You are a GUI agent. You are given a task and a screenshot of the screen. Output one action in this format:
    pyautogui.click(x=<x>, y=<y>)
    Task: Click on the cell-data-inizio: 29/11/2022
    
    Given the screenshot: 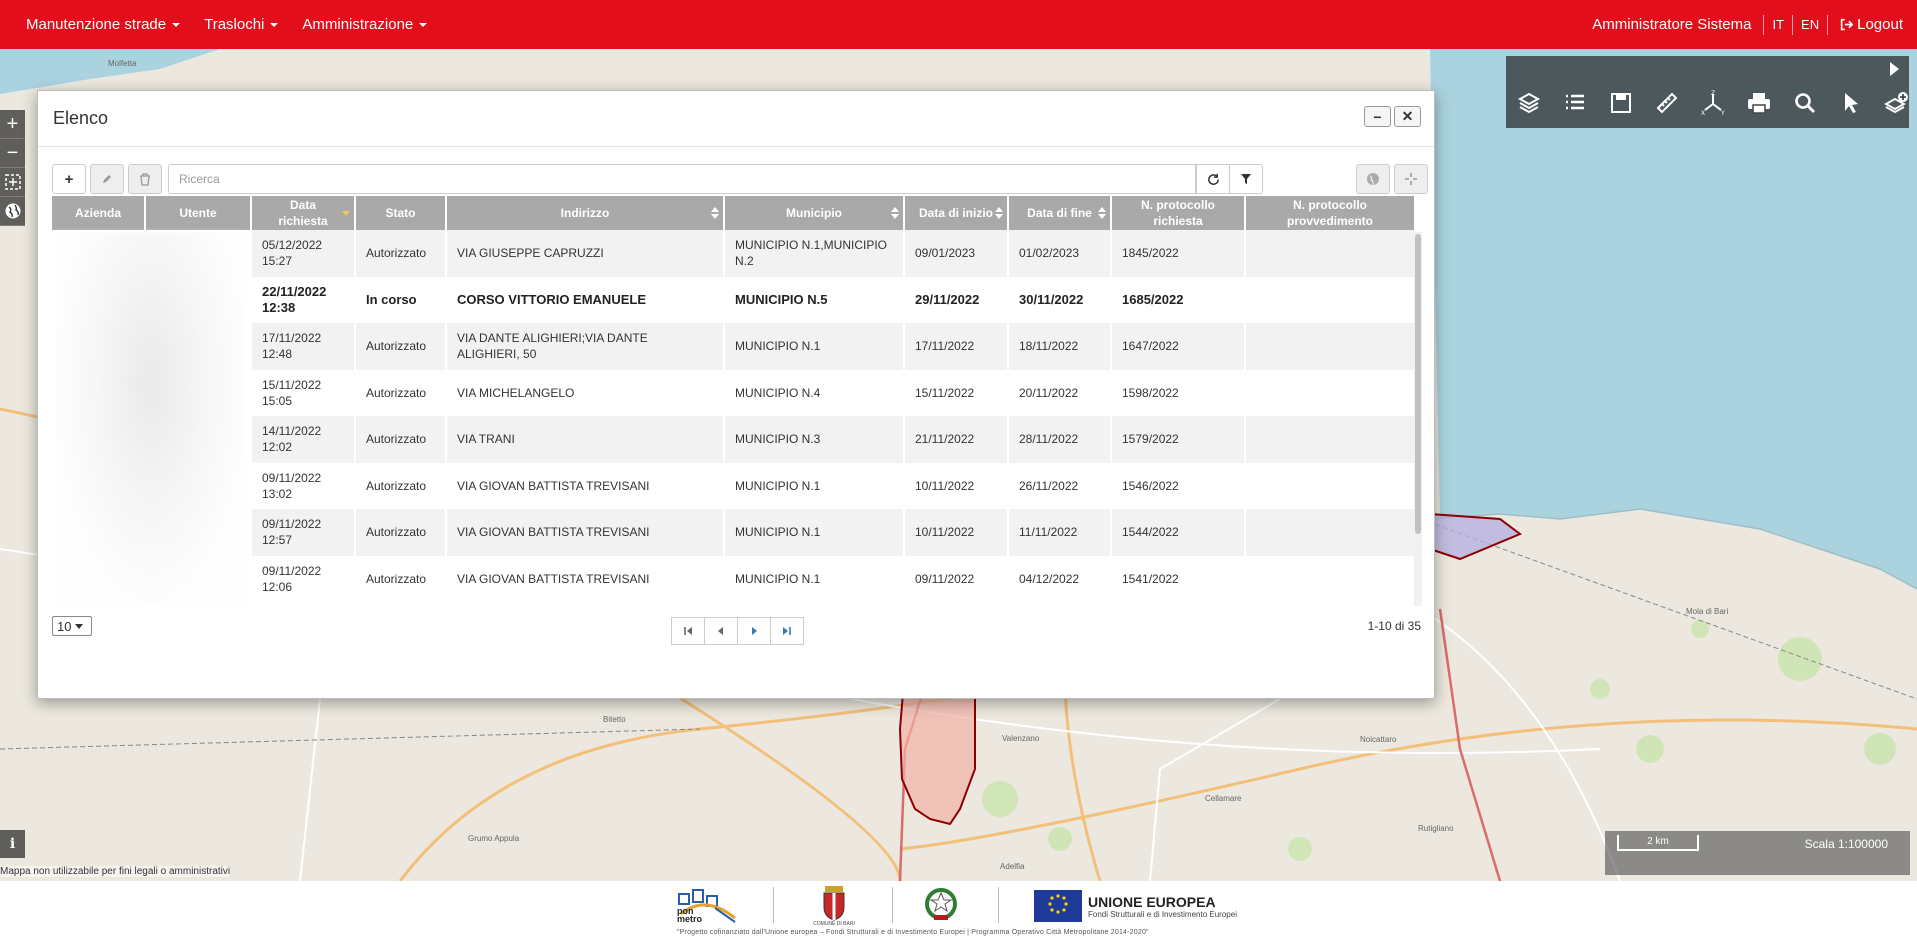 What is the action you would take?
    pyautogui.click(x=956, y=299)
    